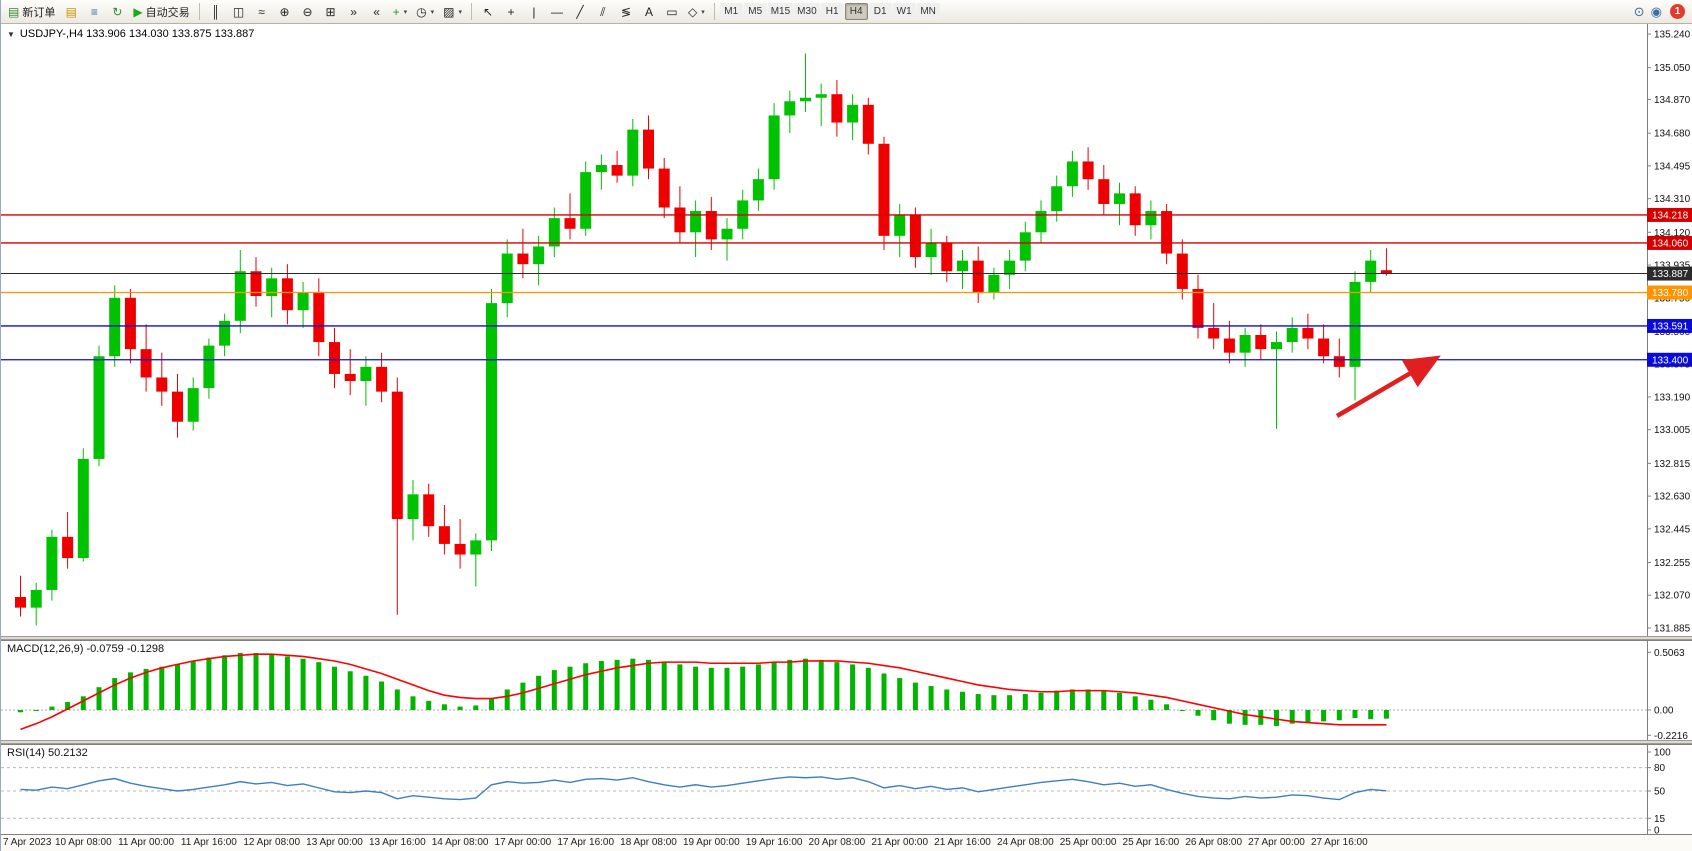  Describe the element at coordinates (308, 12) in the screenshot. I see `zoom-out-button: ⊖` at that location.